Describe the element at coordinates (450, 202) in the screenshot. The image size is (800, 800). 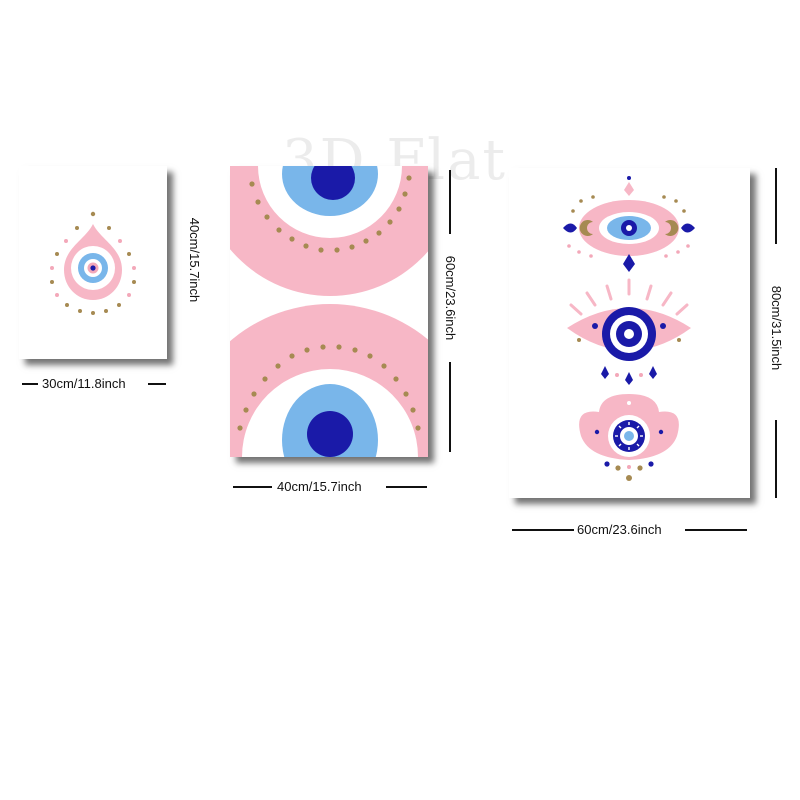
I see `poster-2-height-line-top` at that location.